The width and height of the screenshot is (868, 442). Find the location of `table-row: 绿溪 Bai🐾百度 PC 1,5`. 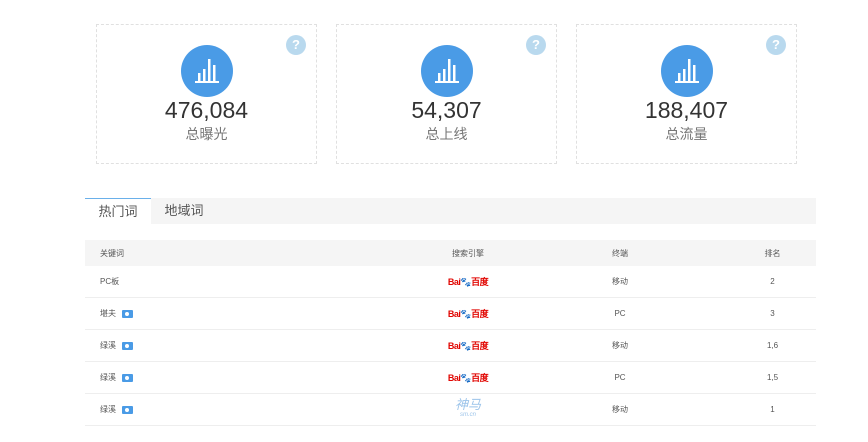

table-row: 绿溪 Bai🐾百度 PC 1,5 is located at coordinates (450, 378).